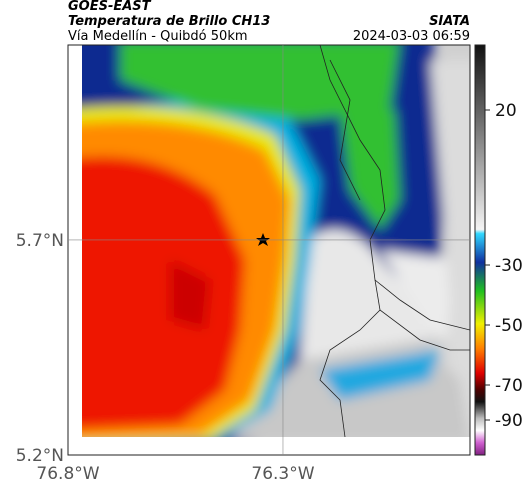 The image size is (526, 491). Describe the element at coordinates (282, 474) in the screenshot. I see `x-tick-label: 76.3°W` at that location.